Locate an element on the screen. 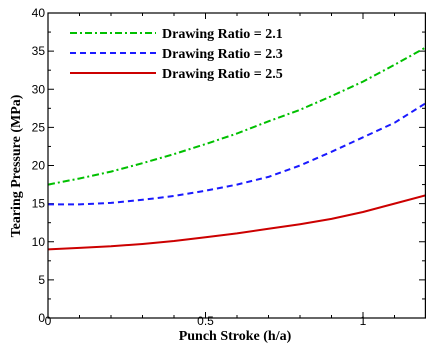 This screenshot has height=345, width=426. y-tick-label: 10 is located at coordinates (39, 242).